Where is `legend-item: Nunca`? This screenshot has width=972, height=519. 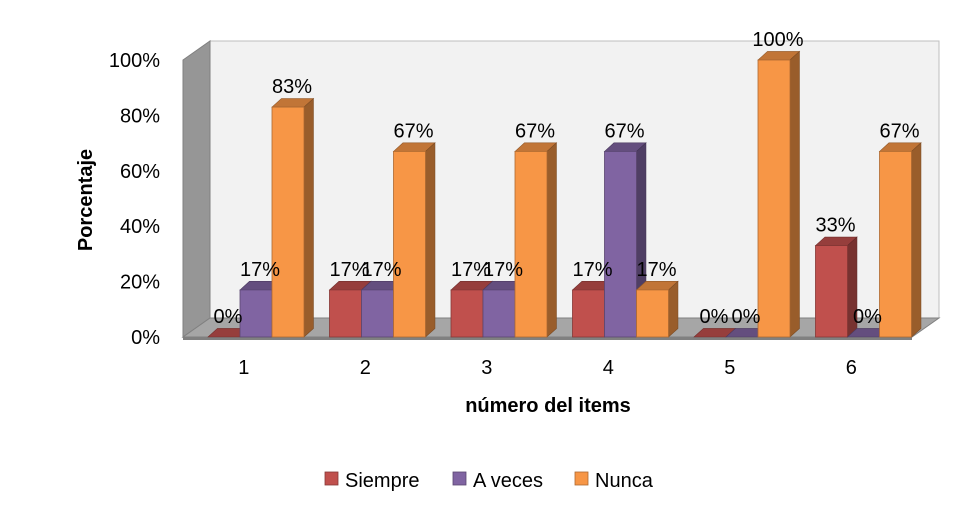
legend-item: Nunca is located at coordinates (614, 481).